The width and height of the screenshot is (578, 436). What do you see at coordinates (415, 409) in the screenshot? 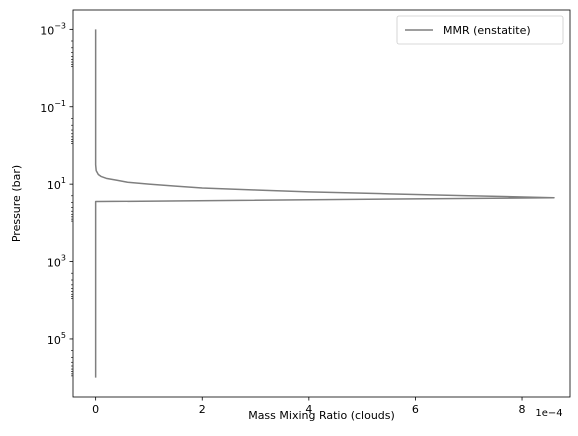
I see `x-tick-label: 6` at bounding box center [415, 409].